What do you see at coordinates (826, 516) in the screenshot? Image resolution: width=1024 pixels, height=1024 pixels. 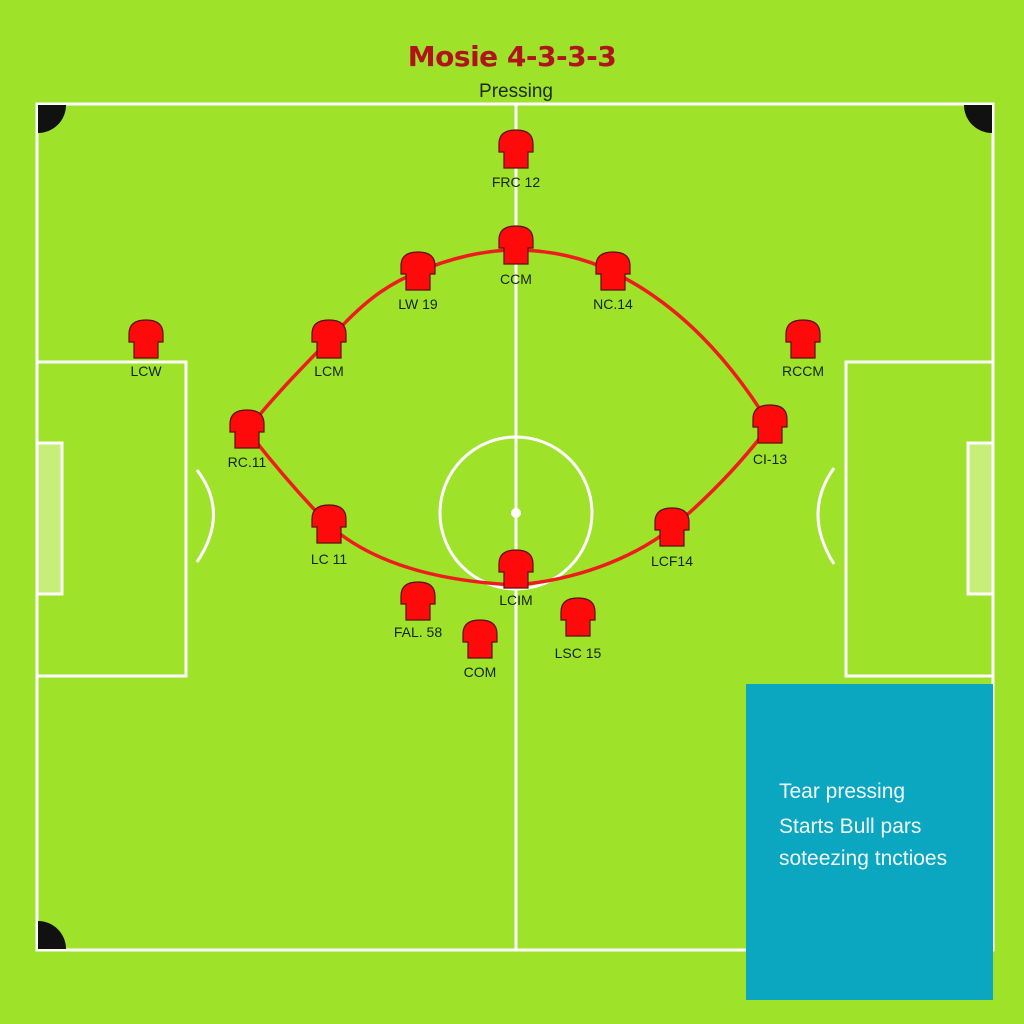 I see `right-penalty-arc` at bounding box center [826, 516].